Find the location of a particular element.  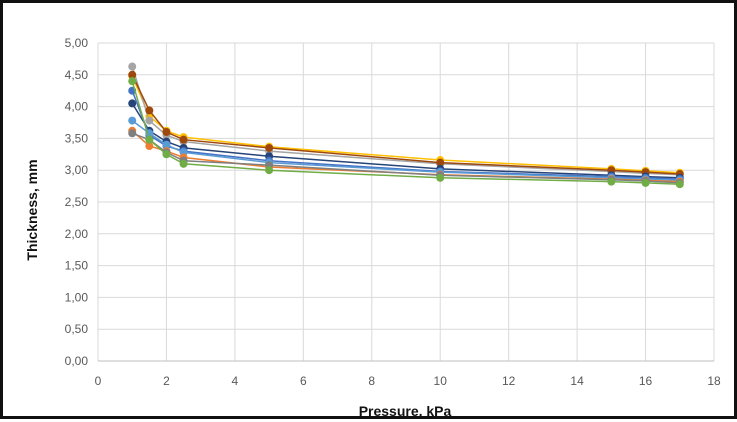

x-tick-label: 12 is located at coordinates (509, 381).